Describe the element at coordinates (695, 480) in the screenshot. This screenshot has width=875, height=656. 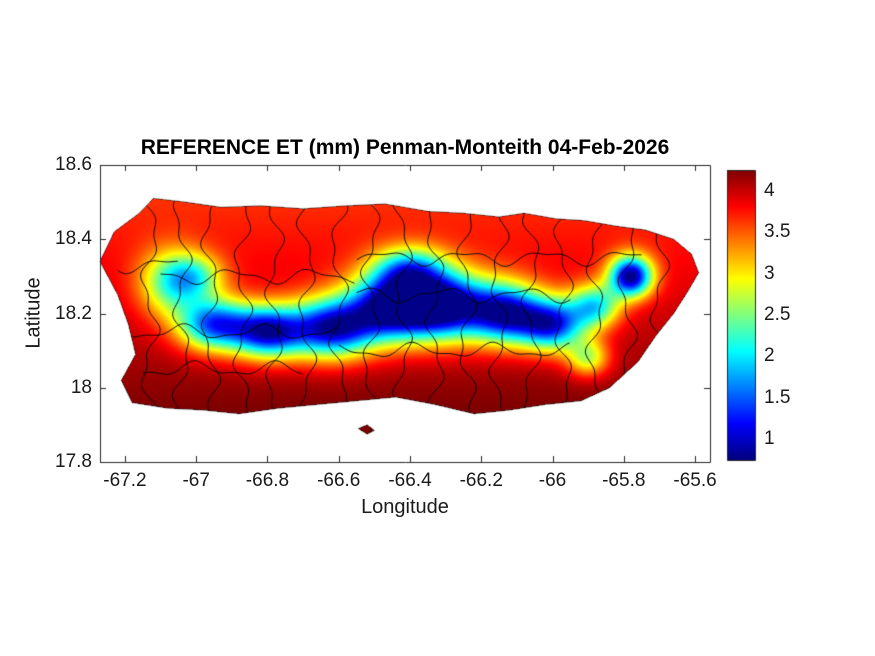
I see `x-tick-label: -65.6` at that location.